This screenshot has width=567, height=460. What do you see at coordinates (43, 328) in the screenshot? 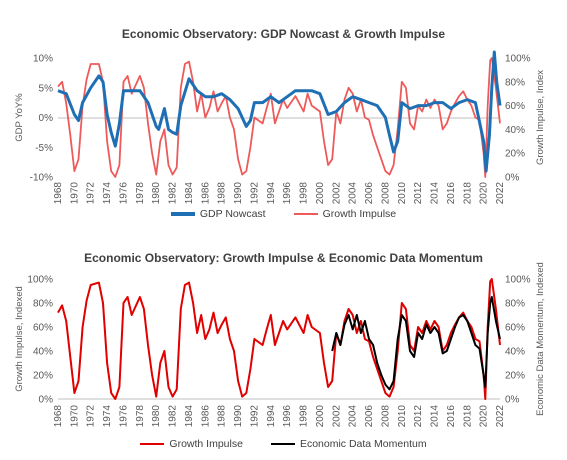
I see `y-tick-label-left: 60%` at bounding box center [43, 328].